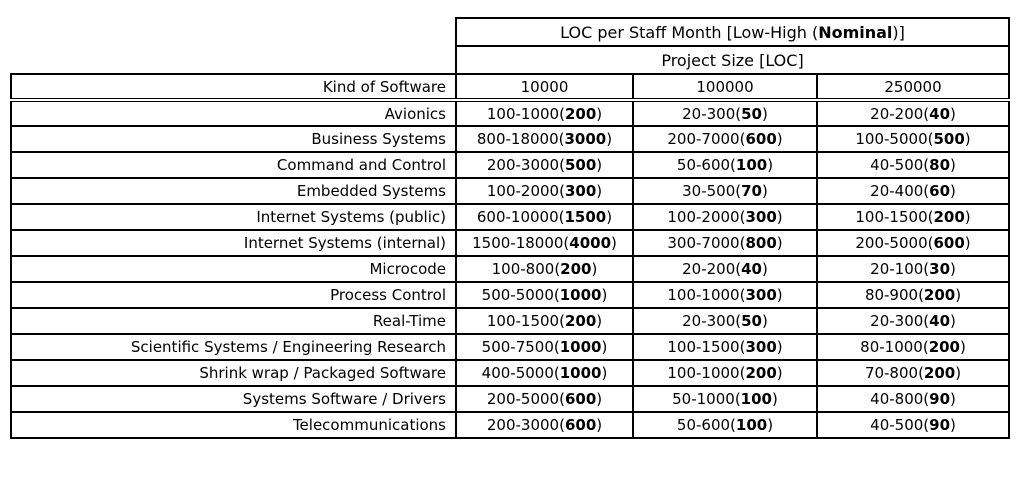  What do you see at coordinates (233, 243) in the screenshot?
I see `row-label: Internet Systems (internal)` at bounding box center [233, 243].